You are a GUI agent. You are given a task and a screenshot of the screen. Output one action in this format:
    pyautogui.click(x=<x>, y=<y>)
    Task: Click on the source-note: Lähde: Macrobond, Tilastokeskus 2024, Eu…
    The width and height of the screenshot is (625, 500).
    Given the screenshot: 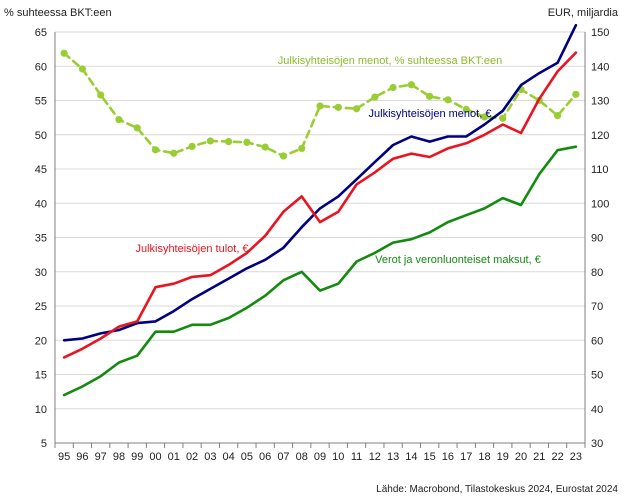 What is the action you would take?
    pyautogui.click(x=497, y=489)
    